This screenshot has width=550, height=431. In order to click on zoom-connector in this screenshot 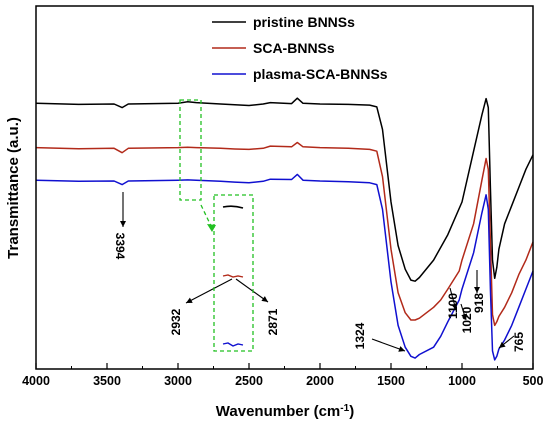, I will do `click(206, 216)`.